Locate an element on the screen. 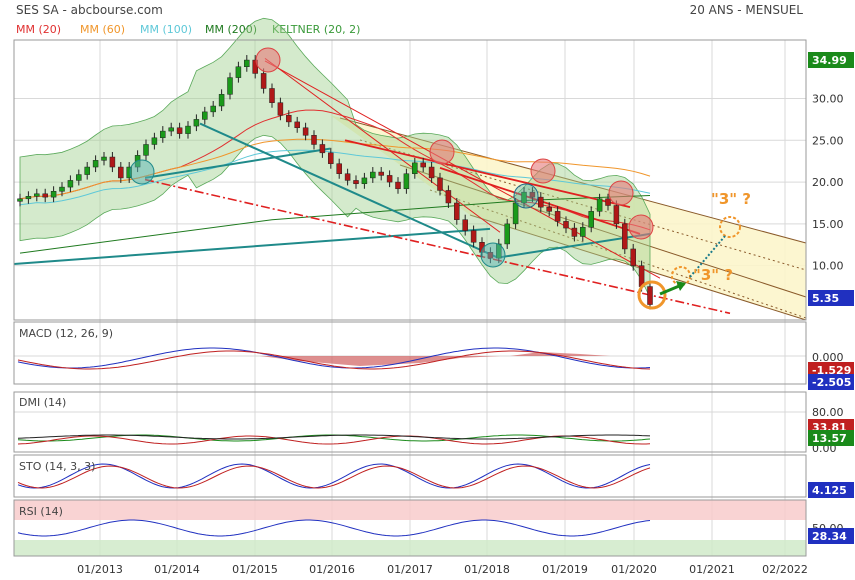 Image resolution: width=855 pixels, height=580 pixels. adx-line is located at coordinates (334, 437).